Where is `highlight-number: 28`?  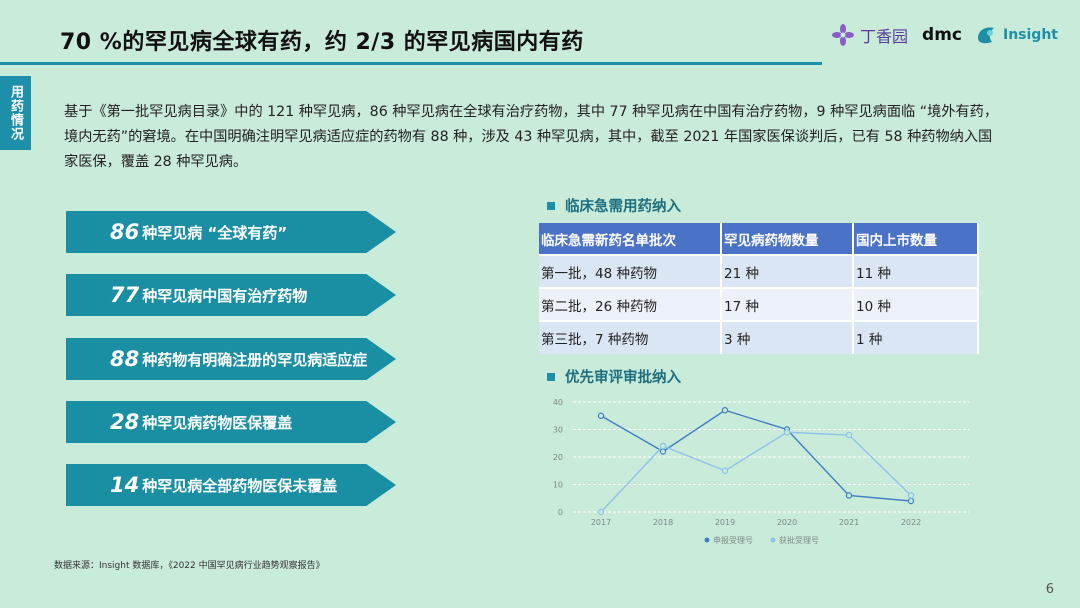
highlight-number: 28 is located at coordinates (125, 422).